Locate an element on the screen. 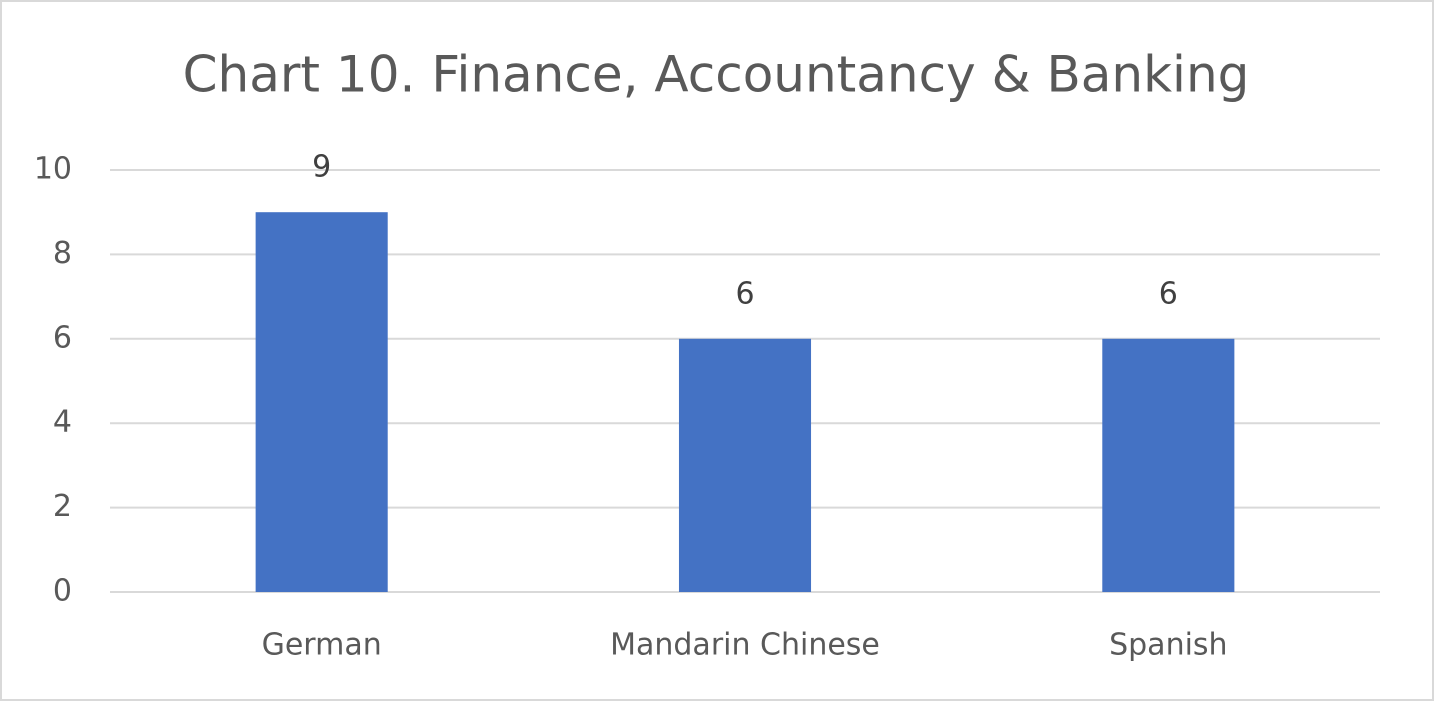 This screenshot has height=701, width=1434. y-tick-label: 6 is located at coordinates (62, 337).